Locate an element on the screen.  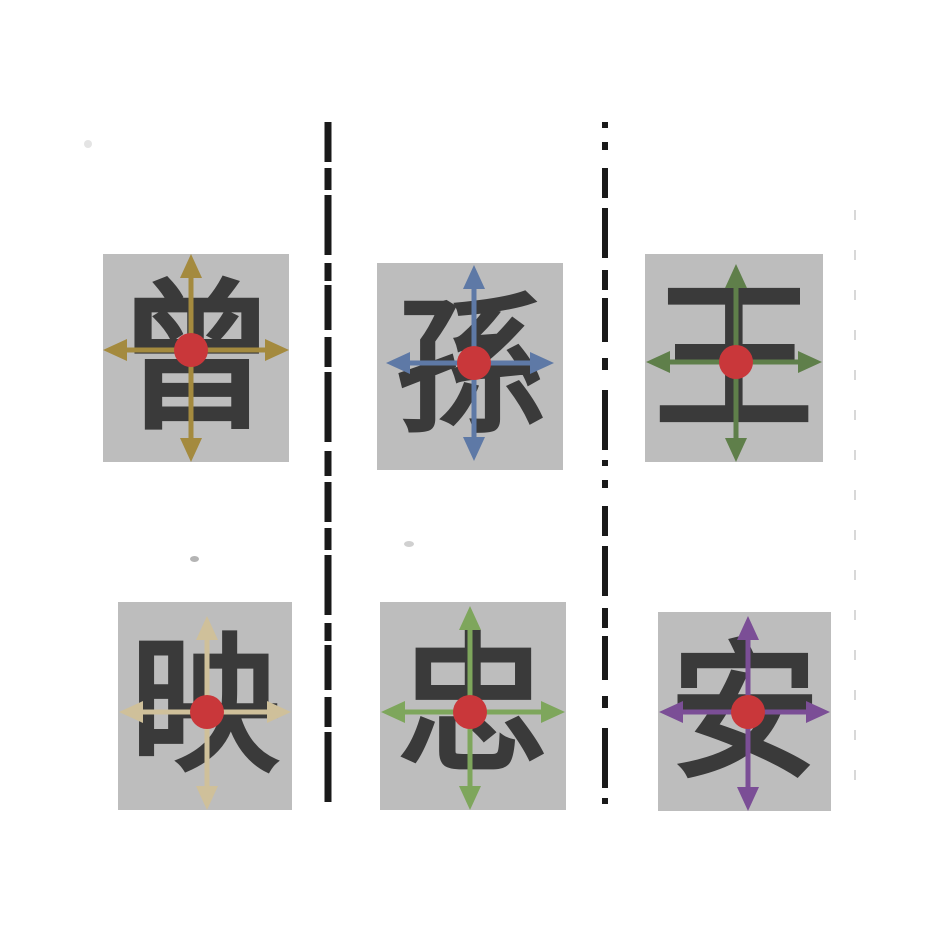
character-tile: 忠 is located at coordinates (473, 706).